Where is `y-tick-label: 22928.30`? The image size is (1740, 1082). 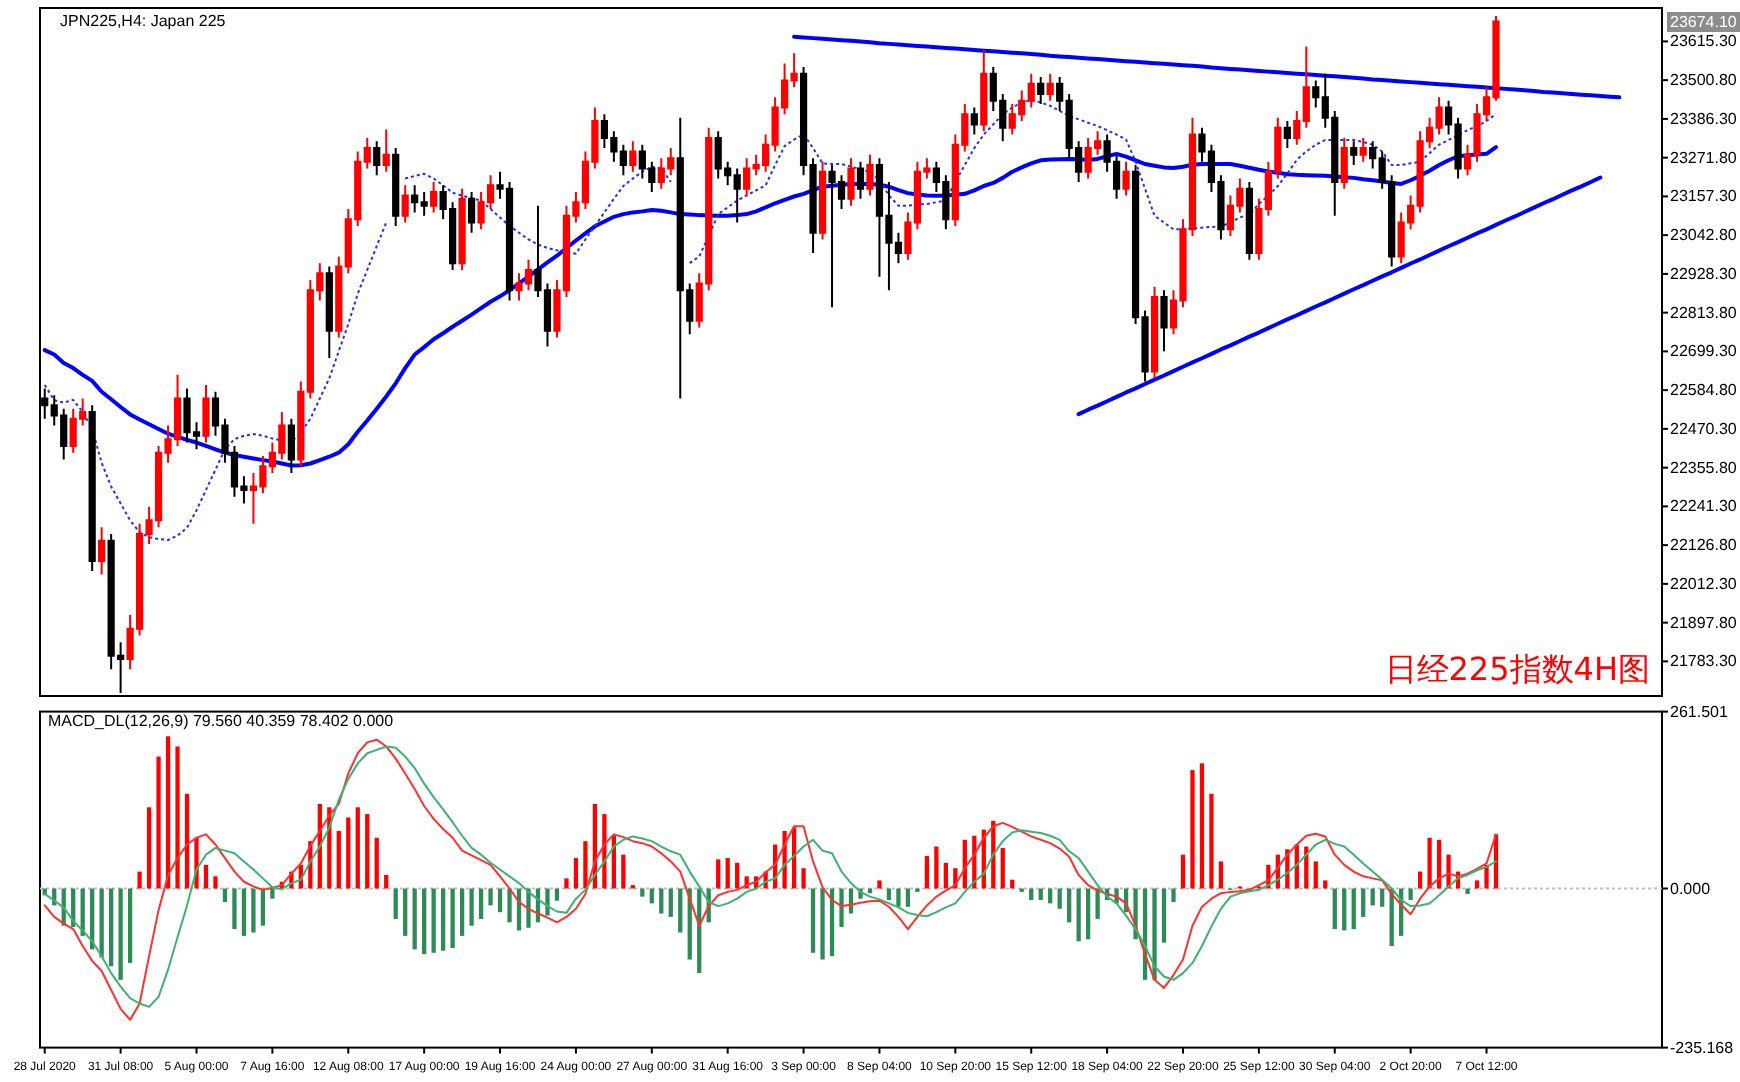
y-tick-label: 22928.30 is located at coordinates (1704, 273).